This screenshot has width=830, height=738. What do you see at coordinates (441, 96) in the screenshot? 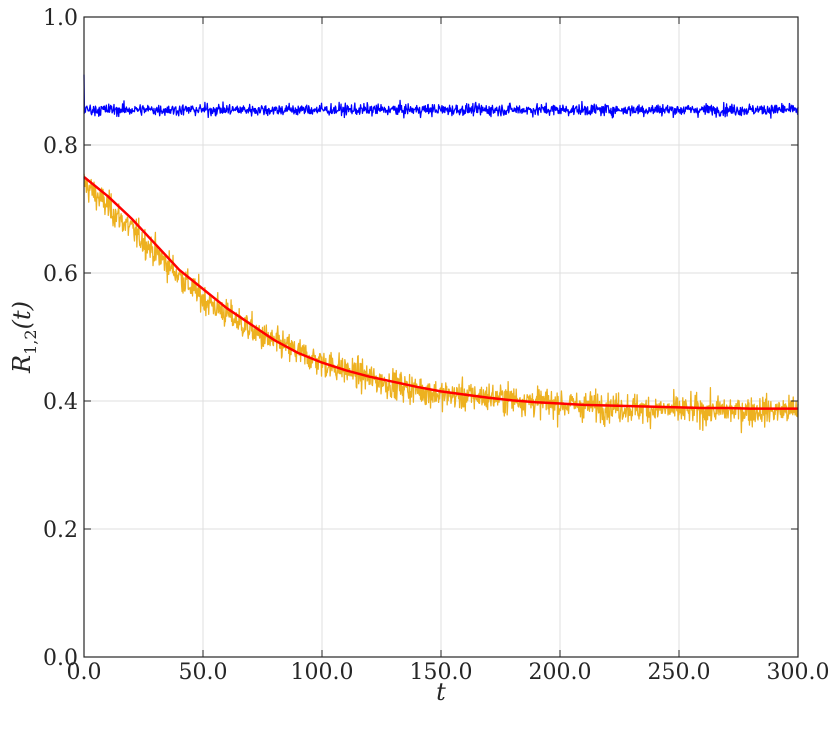
I see `series-line` at bounding box center [441, 96].